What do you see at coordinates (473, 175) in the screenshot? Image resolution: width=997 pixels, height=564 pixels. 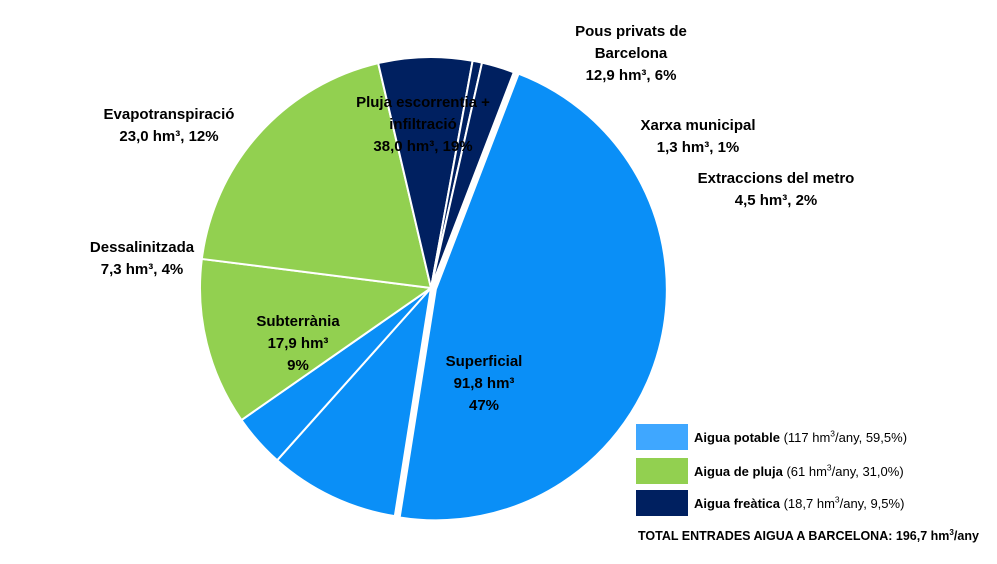 I see `pie-slice-extraccions-metro` at bounding box center [473, 175].